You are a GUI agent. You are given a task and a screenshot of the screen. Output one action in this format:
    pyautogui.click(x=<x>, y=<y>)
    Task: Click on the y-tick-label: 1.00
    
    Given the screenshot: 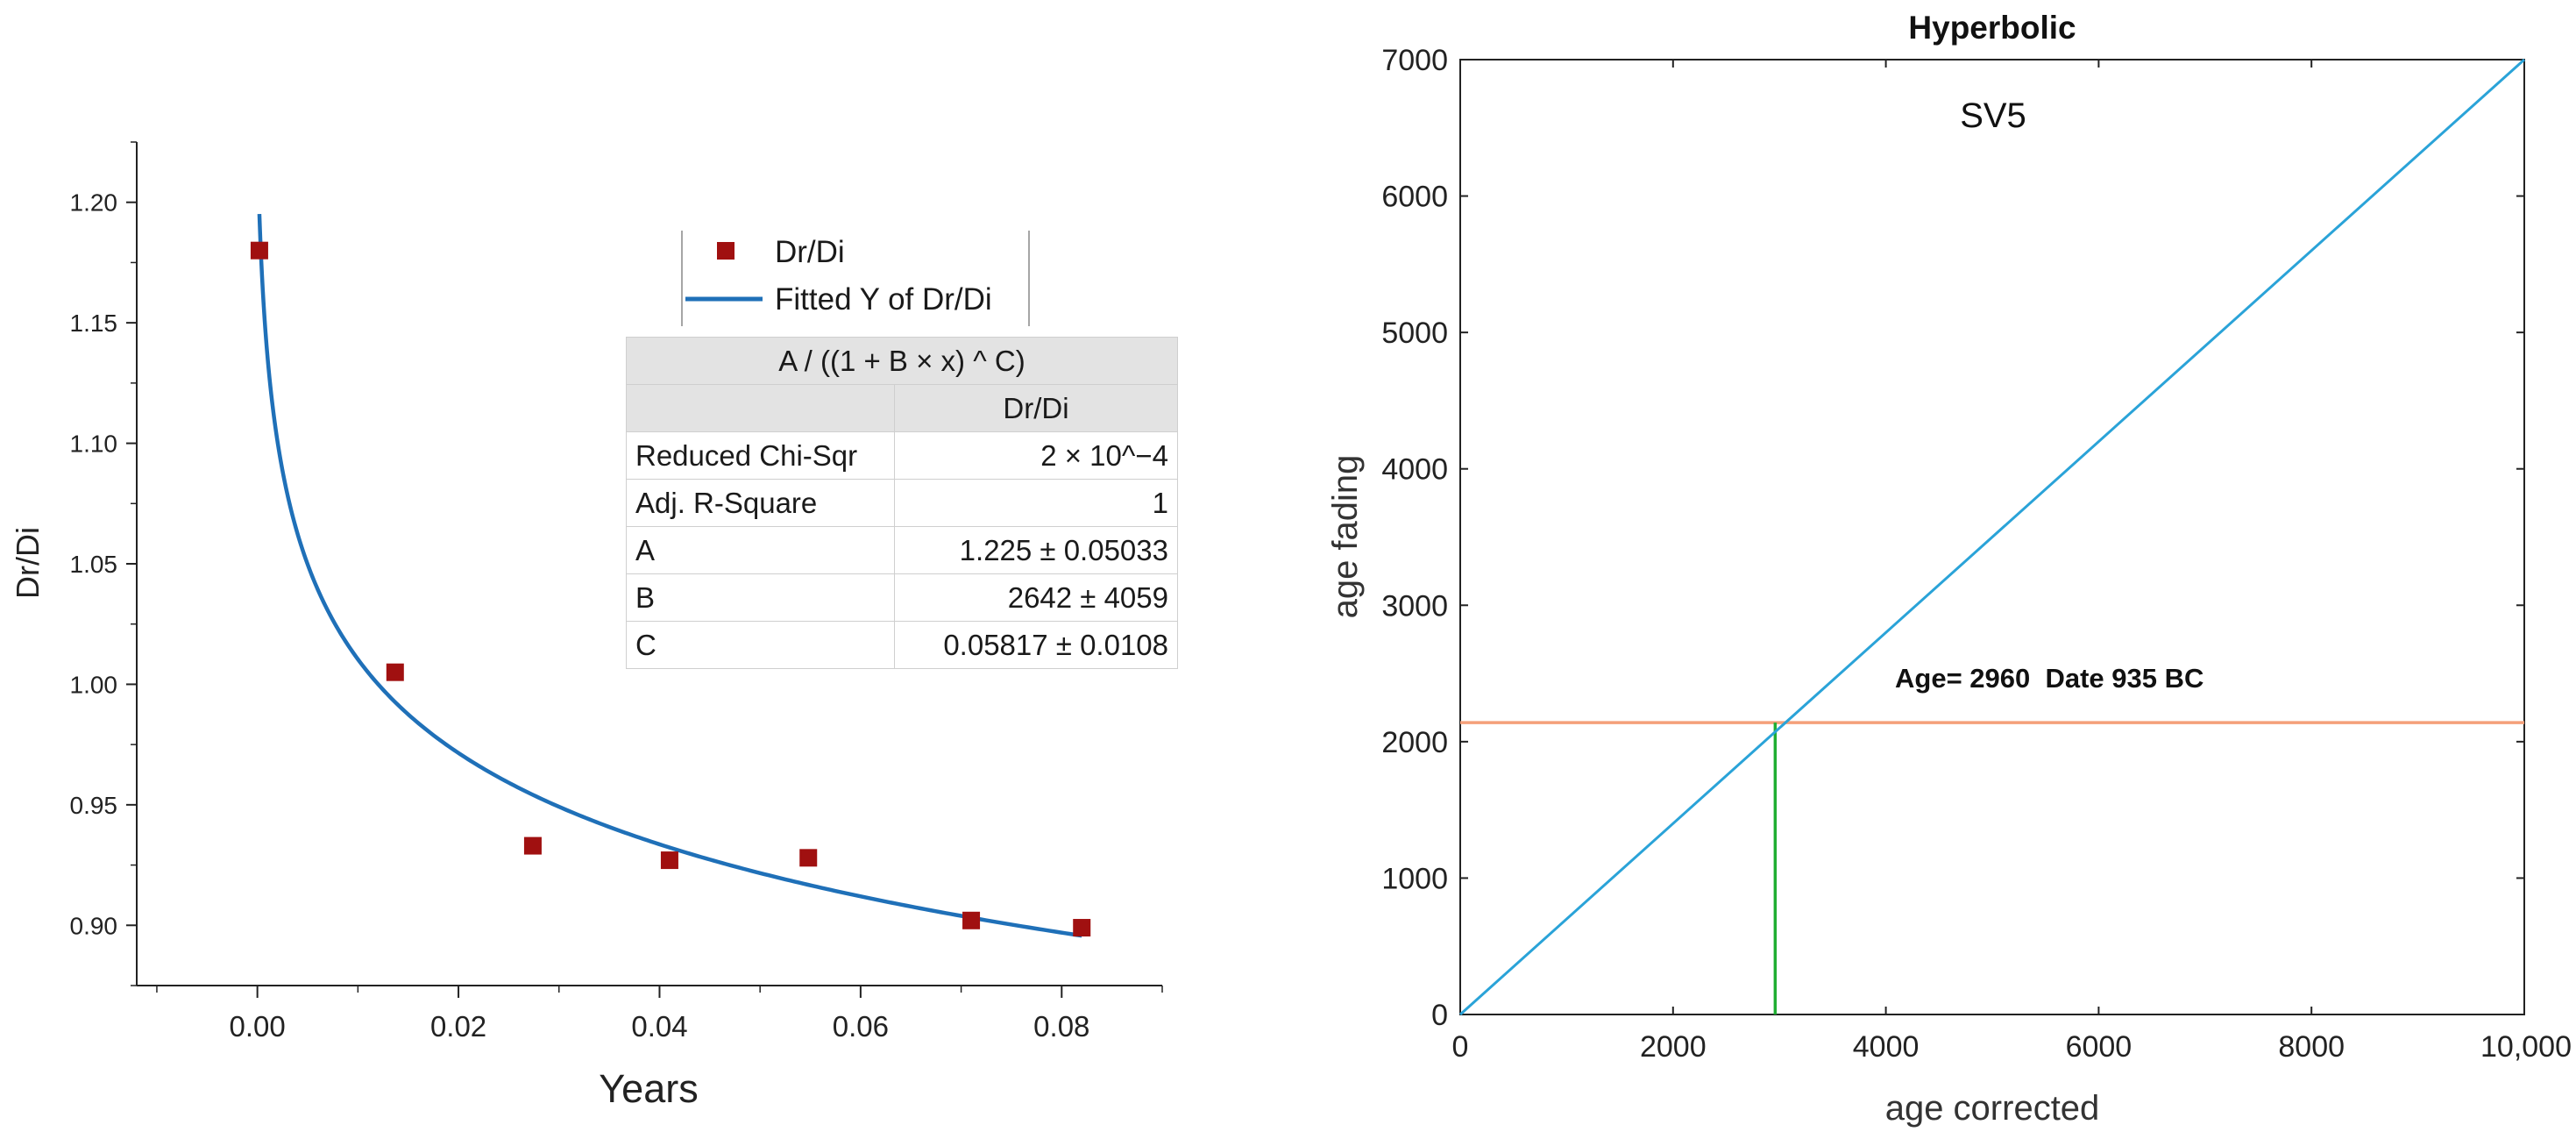 What is the action you would take?
    pyautogui.click(x=94, y=684)
    